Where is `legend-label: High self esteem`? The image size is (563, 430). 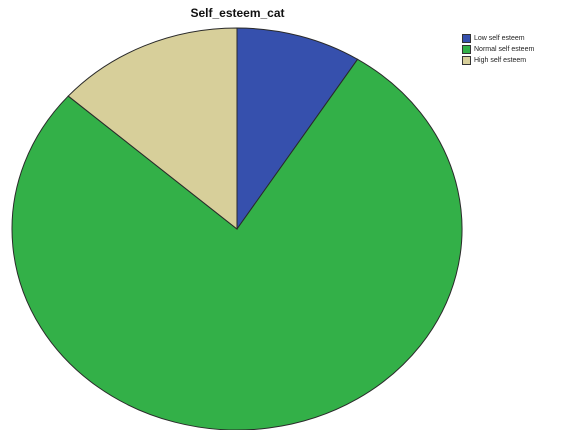
legend-label: High self esteem is located at coordinates (500, 60).